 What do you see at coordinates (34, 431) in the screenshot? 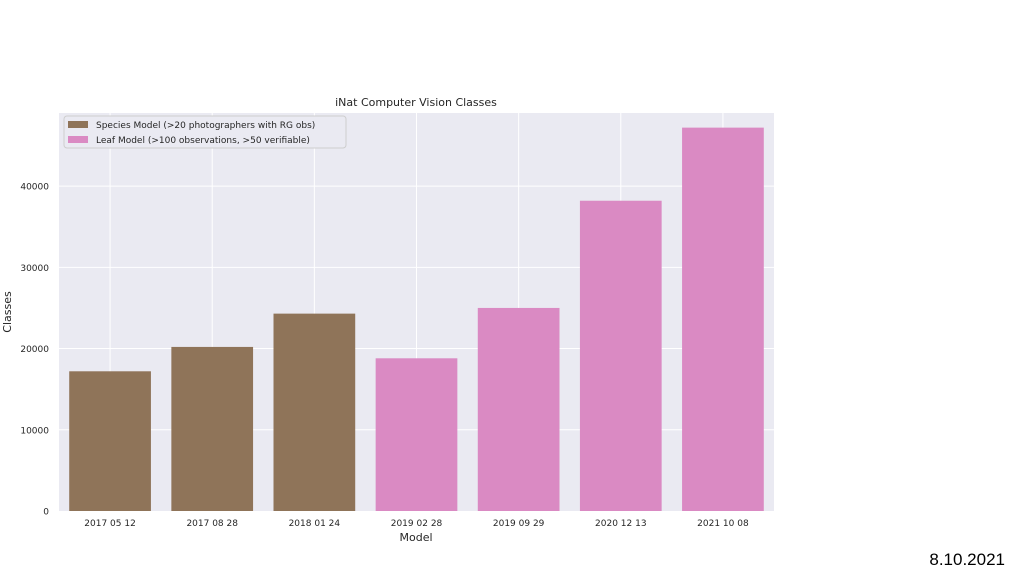
I see `y-tick-label: 10000` at bounding box center [34, 431].